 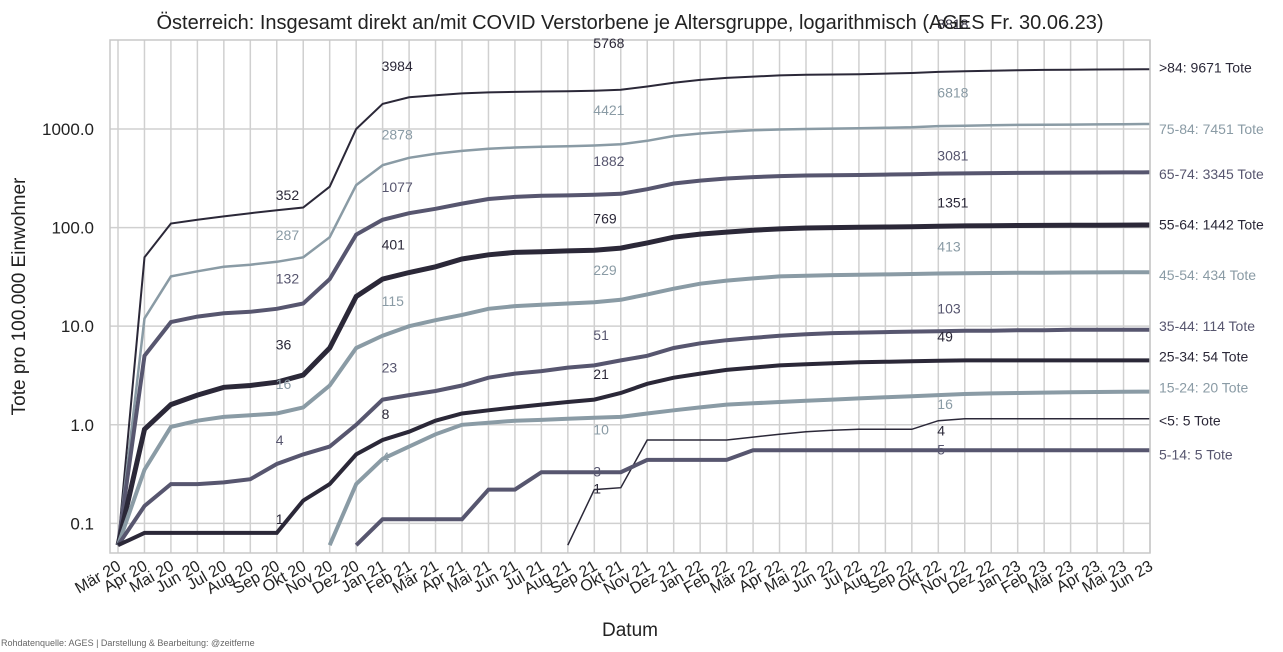 I want to click on y-tick-label: 1.0, so click(x=82, y=425).